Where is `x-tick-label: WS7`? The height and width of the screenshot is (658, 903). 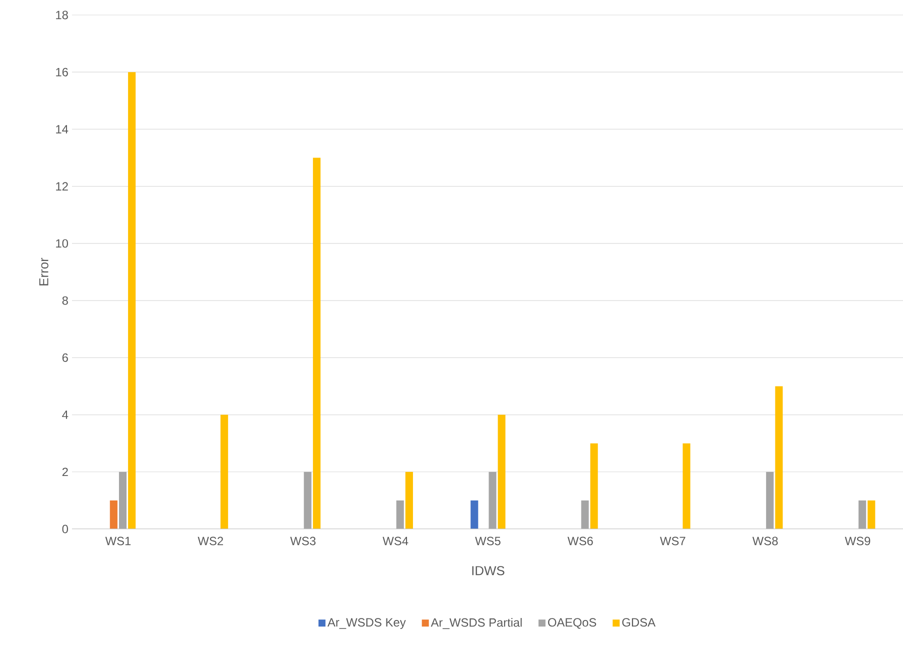 x-tick-label: WS7 is located at coordinates (673, 541).